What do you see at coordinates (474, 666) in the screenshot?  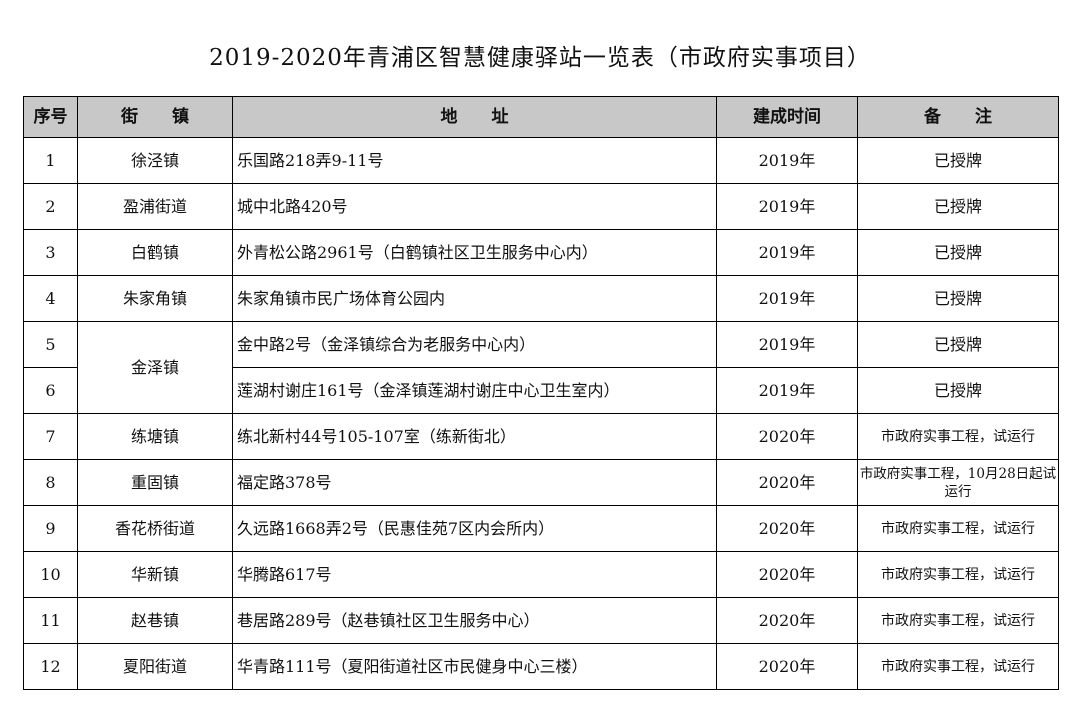 I see `cell-address: 华青路111号（夏阳街道社区市民健身中心三楼）` at bounding box center [474, 666].